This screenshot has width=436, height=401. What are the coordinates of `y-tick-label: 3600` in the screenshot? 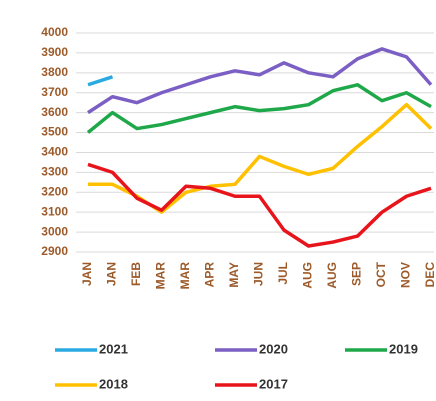 It's located at (54, 112).